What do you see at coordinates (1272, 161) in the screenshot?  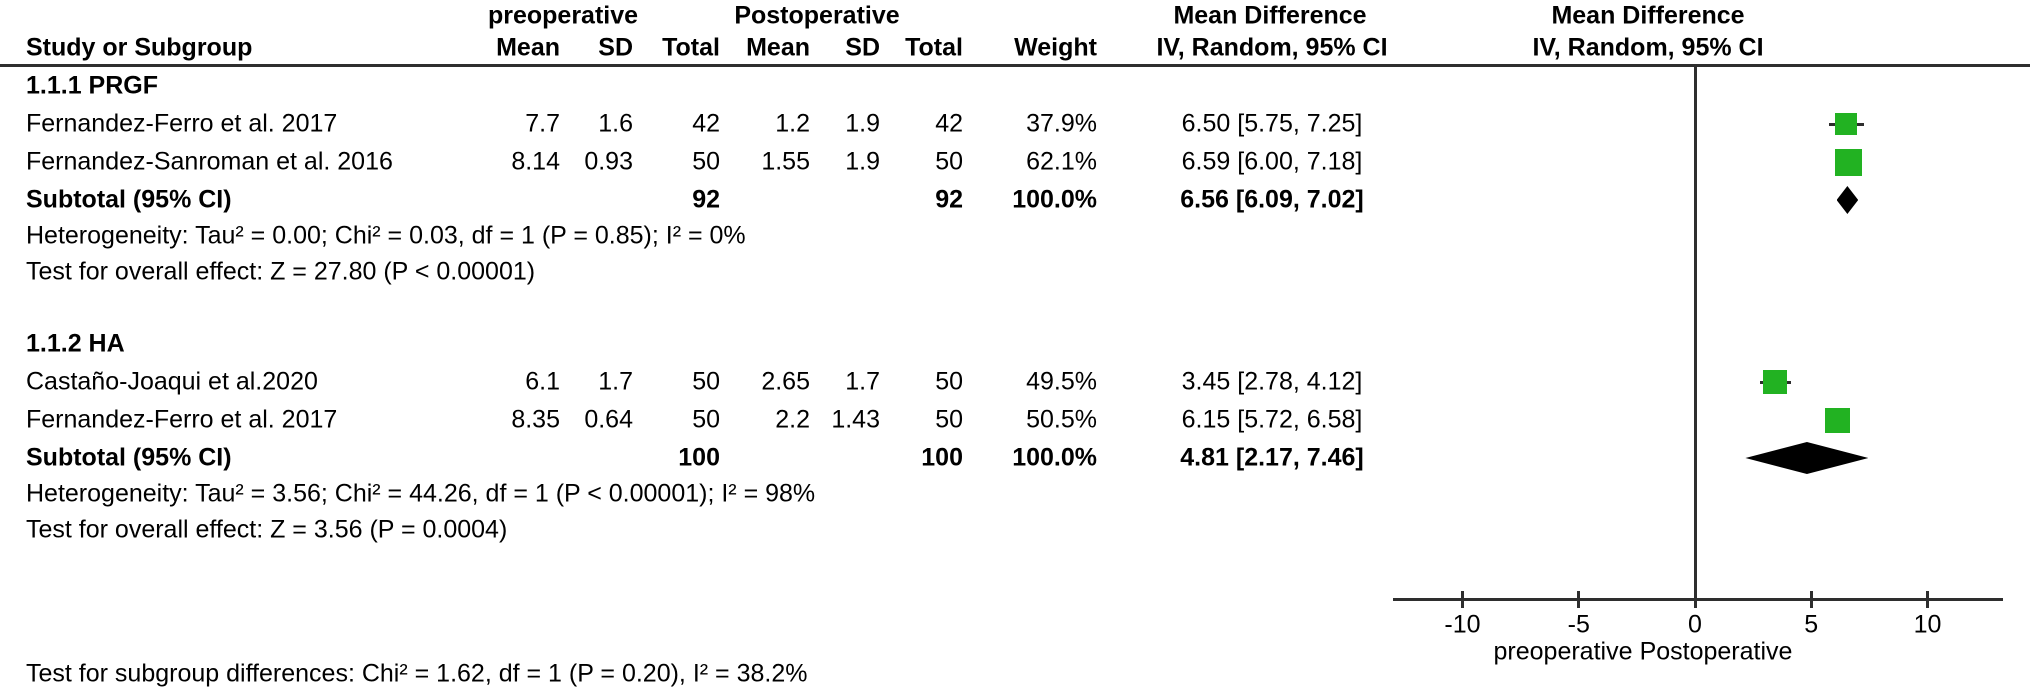 I see `cell-ci-text: 6.59 [6.00, 7.18]` at bounding box center [1272, 161].